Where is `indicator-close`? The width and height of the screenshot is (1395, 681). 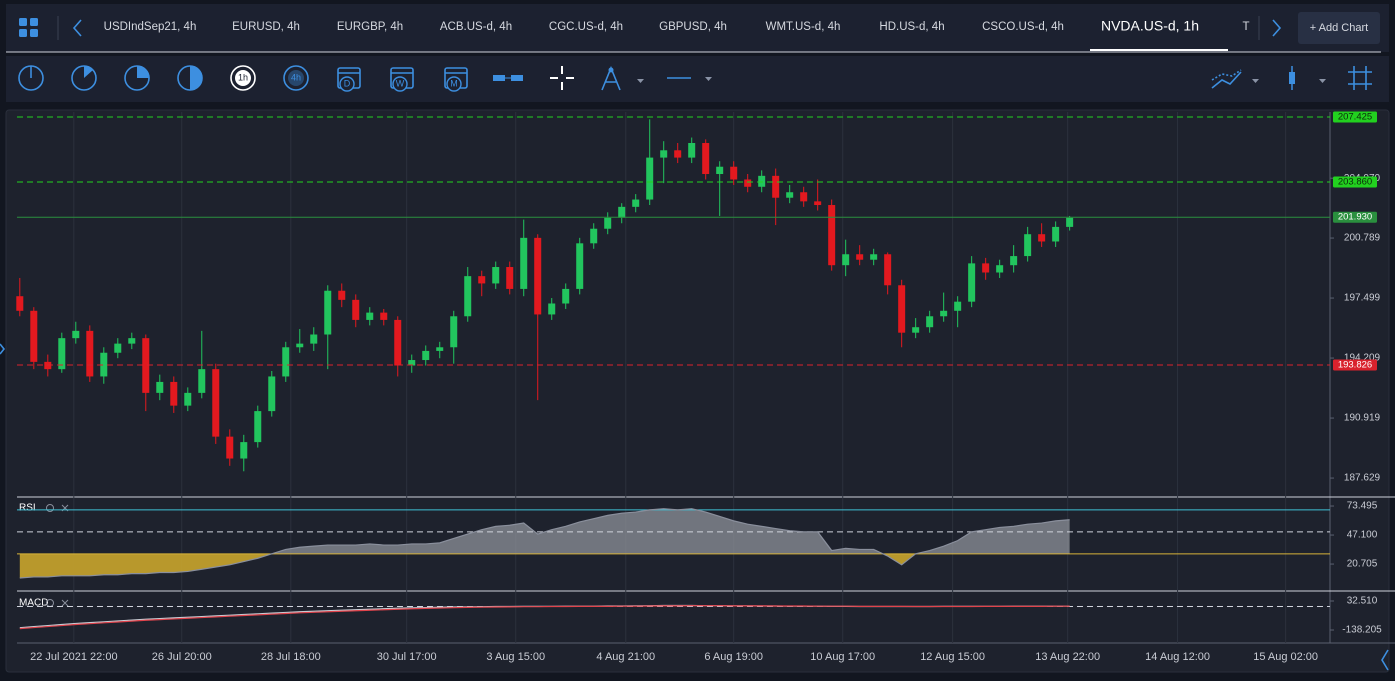 indicator-close is located at coordinates (65, 603).